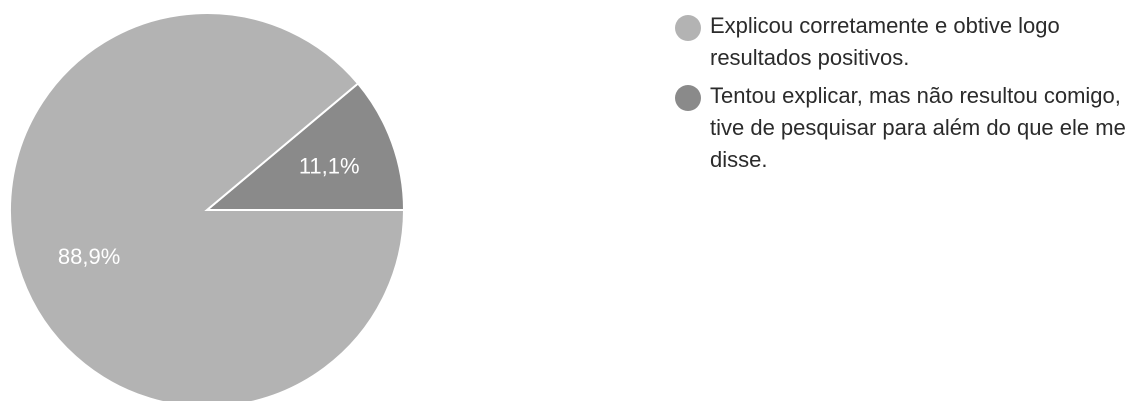 Image resolution: width=1138 pixels, height=401 pixels. Describe the element at coordinates (209, 211) in the screenshot. I see `pie-slice-labels: 11,1% 88,9%` at that location.